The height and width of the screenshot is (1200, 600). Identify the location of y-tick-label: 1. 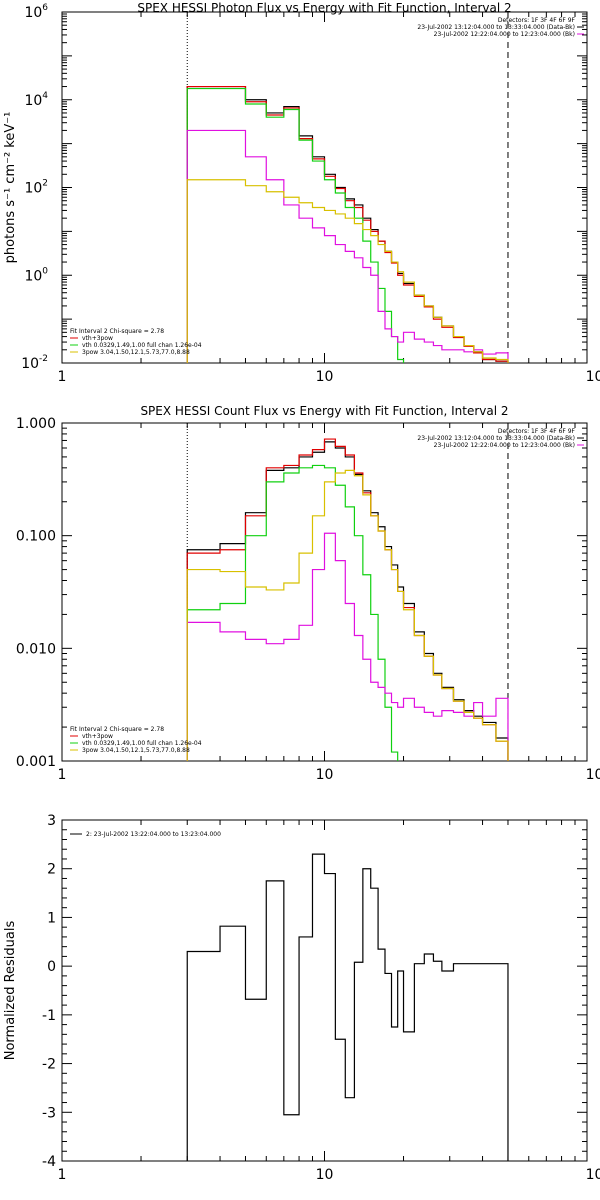
(51, 918).